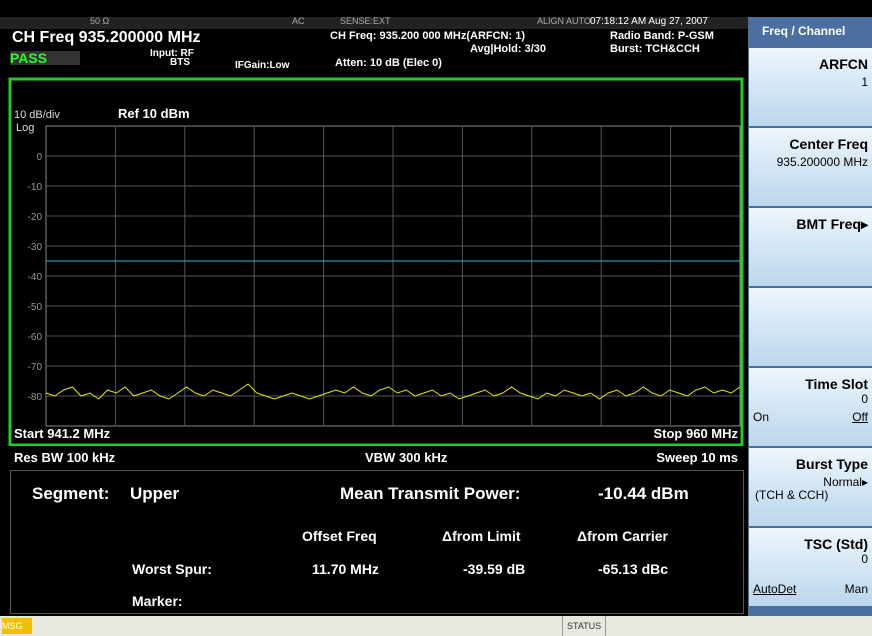 Image resolution: width=872 pixels, height=636 pixels. I want to click on menu-title: Freq / Channel, so click(804, 31).